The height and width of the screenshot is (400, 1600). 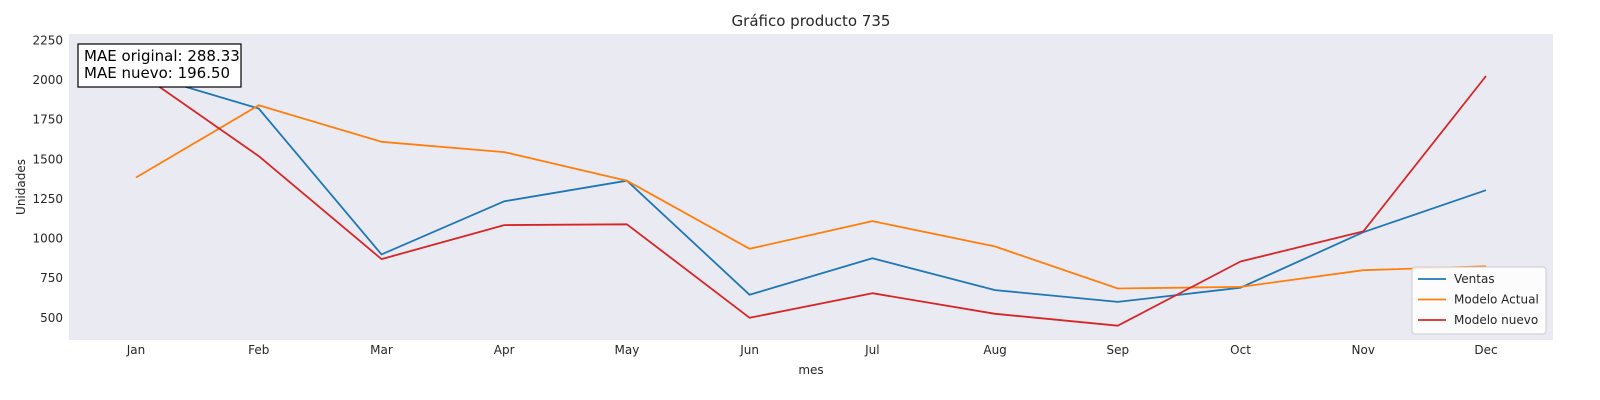 I want to click on x-tick-label: Feb, so click(x=258, y=350).